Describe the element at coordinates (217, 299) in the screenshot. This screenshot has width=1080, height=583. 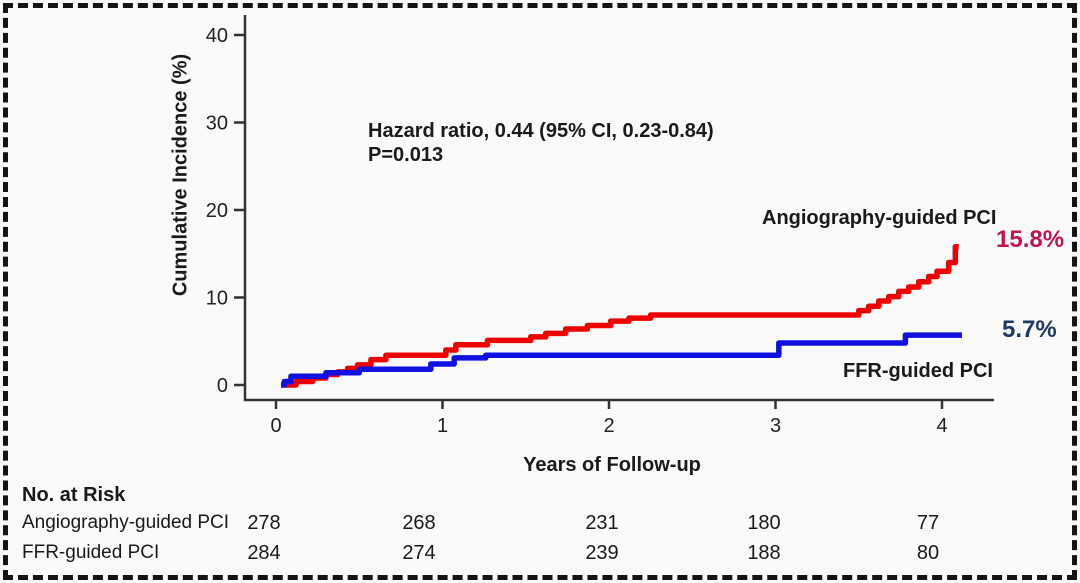
I see `y-tick-label: 10` at that location.